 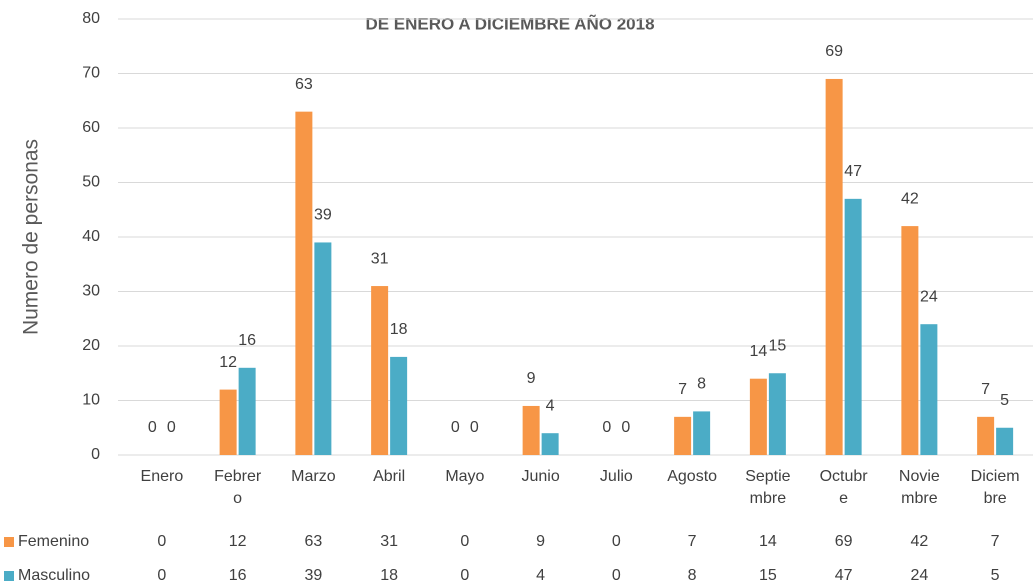 I want to click on x-tick-label: Enero, so click(x=162, y=476).